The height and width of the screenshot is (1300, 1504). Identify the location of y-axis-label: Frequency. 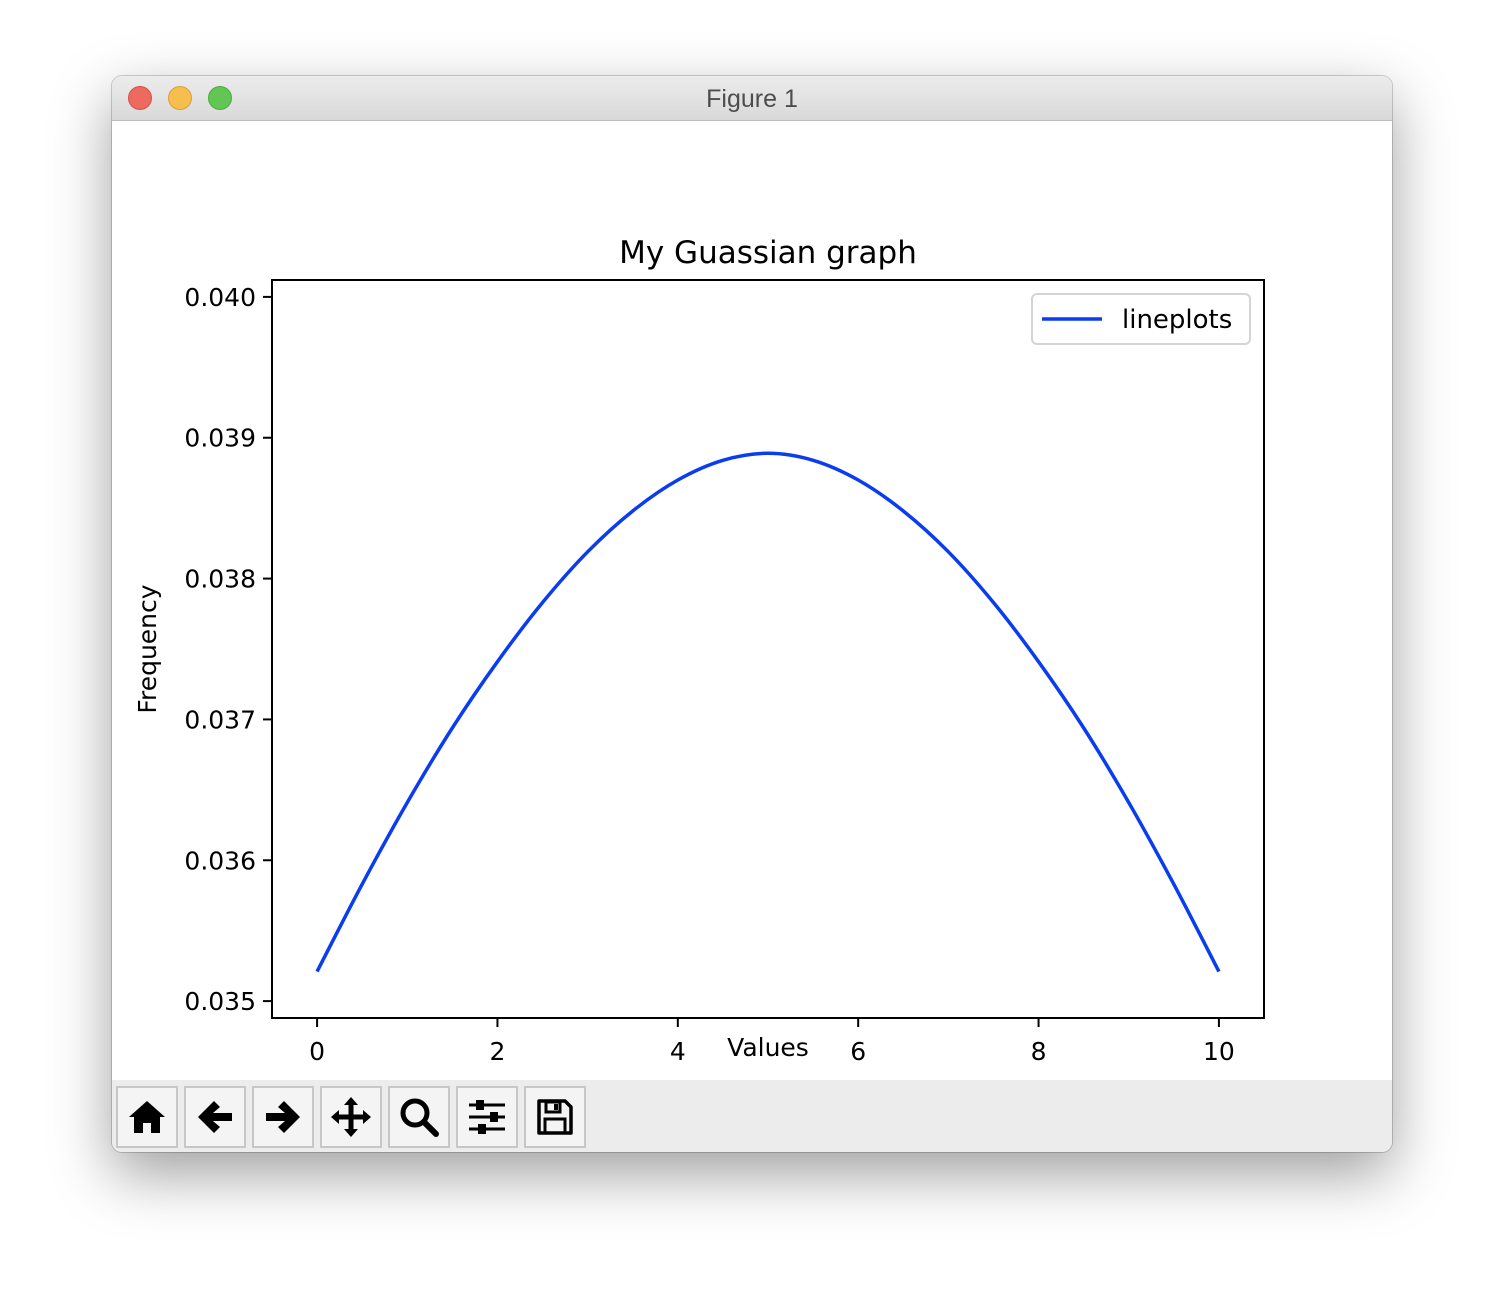
(147, 648).